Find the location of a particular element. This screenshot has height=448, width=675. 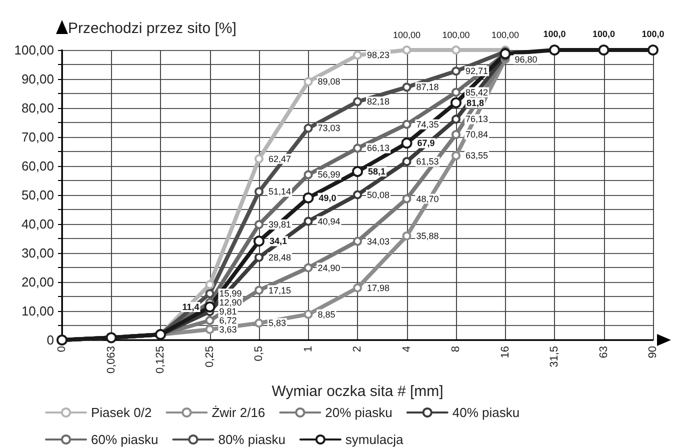

x-tick-label: 4 is located at coordinates (406, 349).